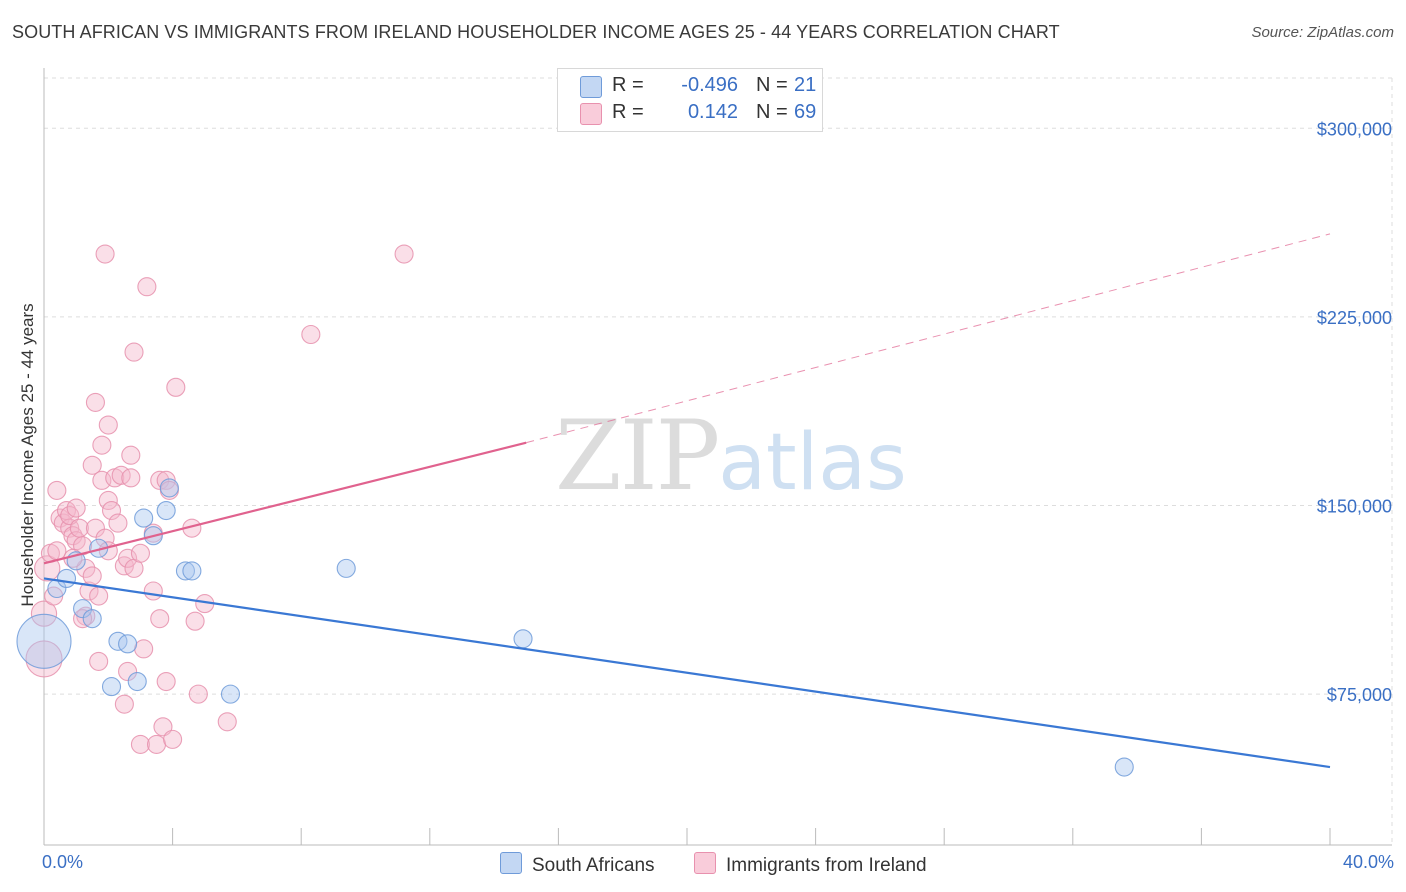 The image size is (1406, 892). I want to click on y-axis-title: Householder Income Ages 25 - 44 years, so click(27, 455).